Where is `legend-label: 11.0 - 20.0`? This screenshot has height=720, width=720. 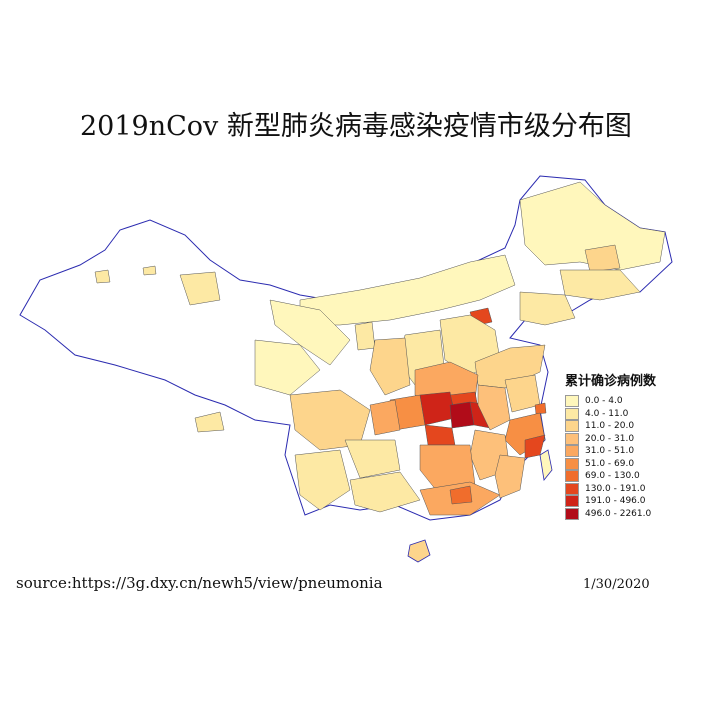
legend-label: 11.0 - 20.0 is located at coordinates (610, 426).